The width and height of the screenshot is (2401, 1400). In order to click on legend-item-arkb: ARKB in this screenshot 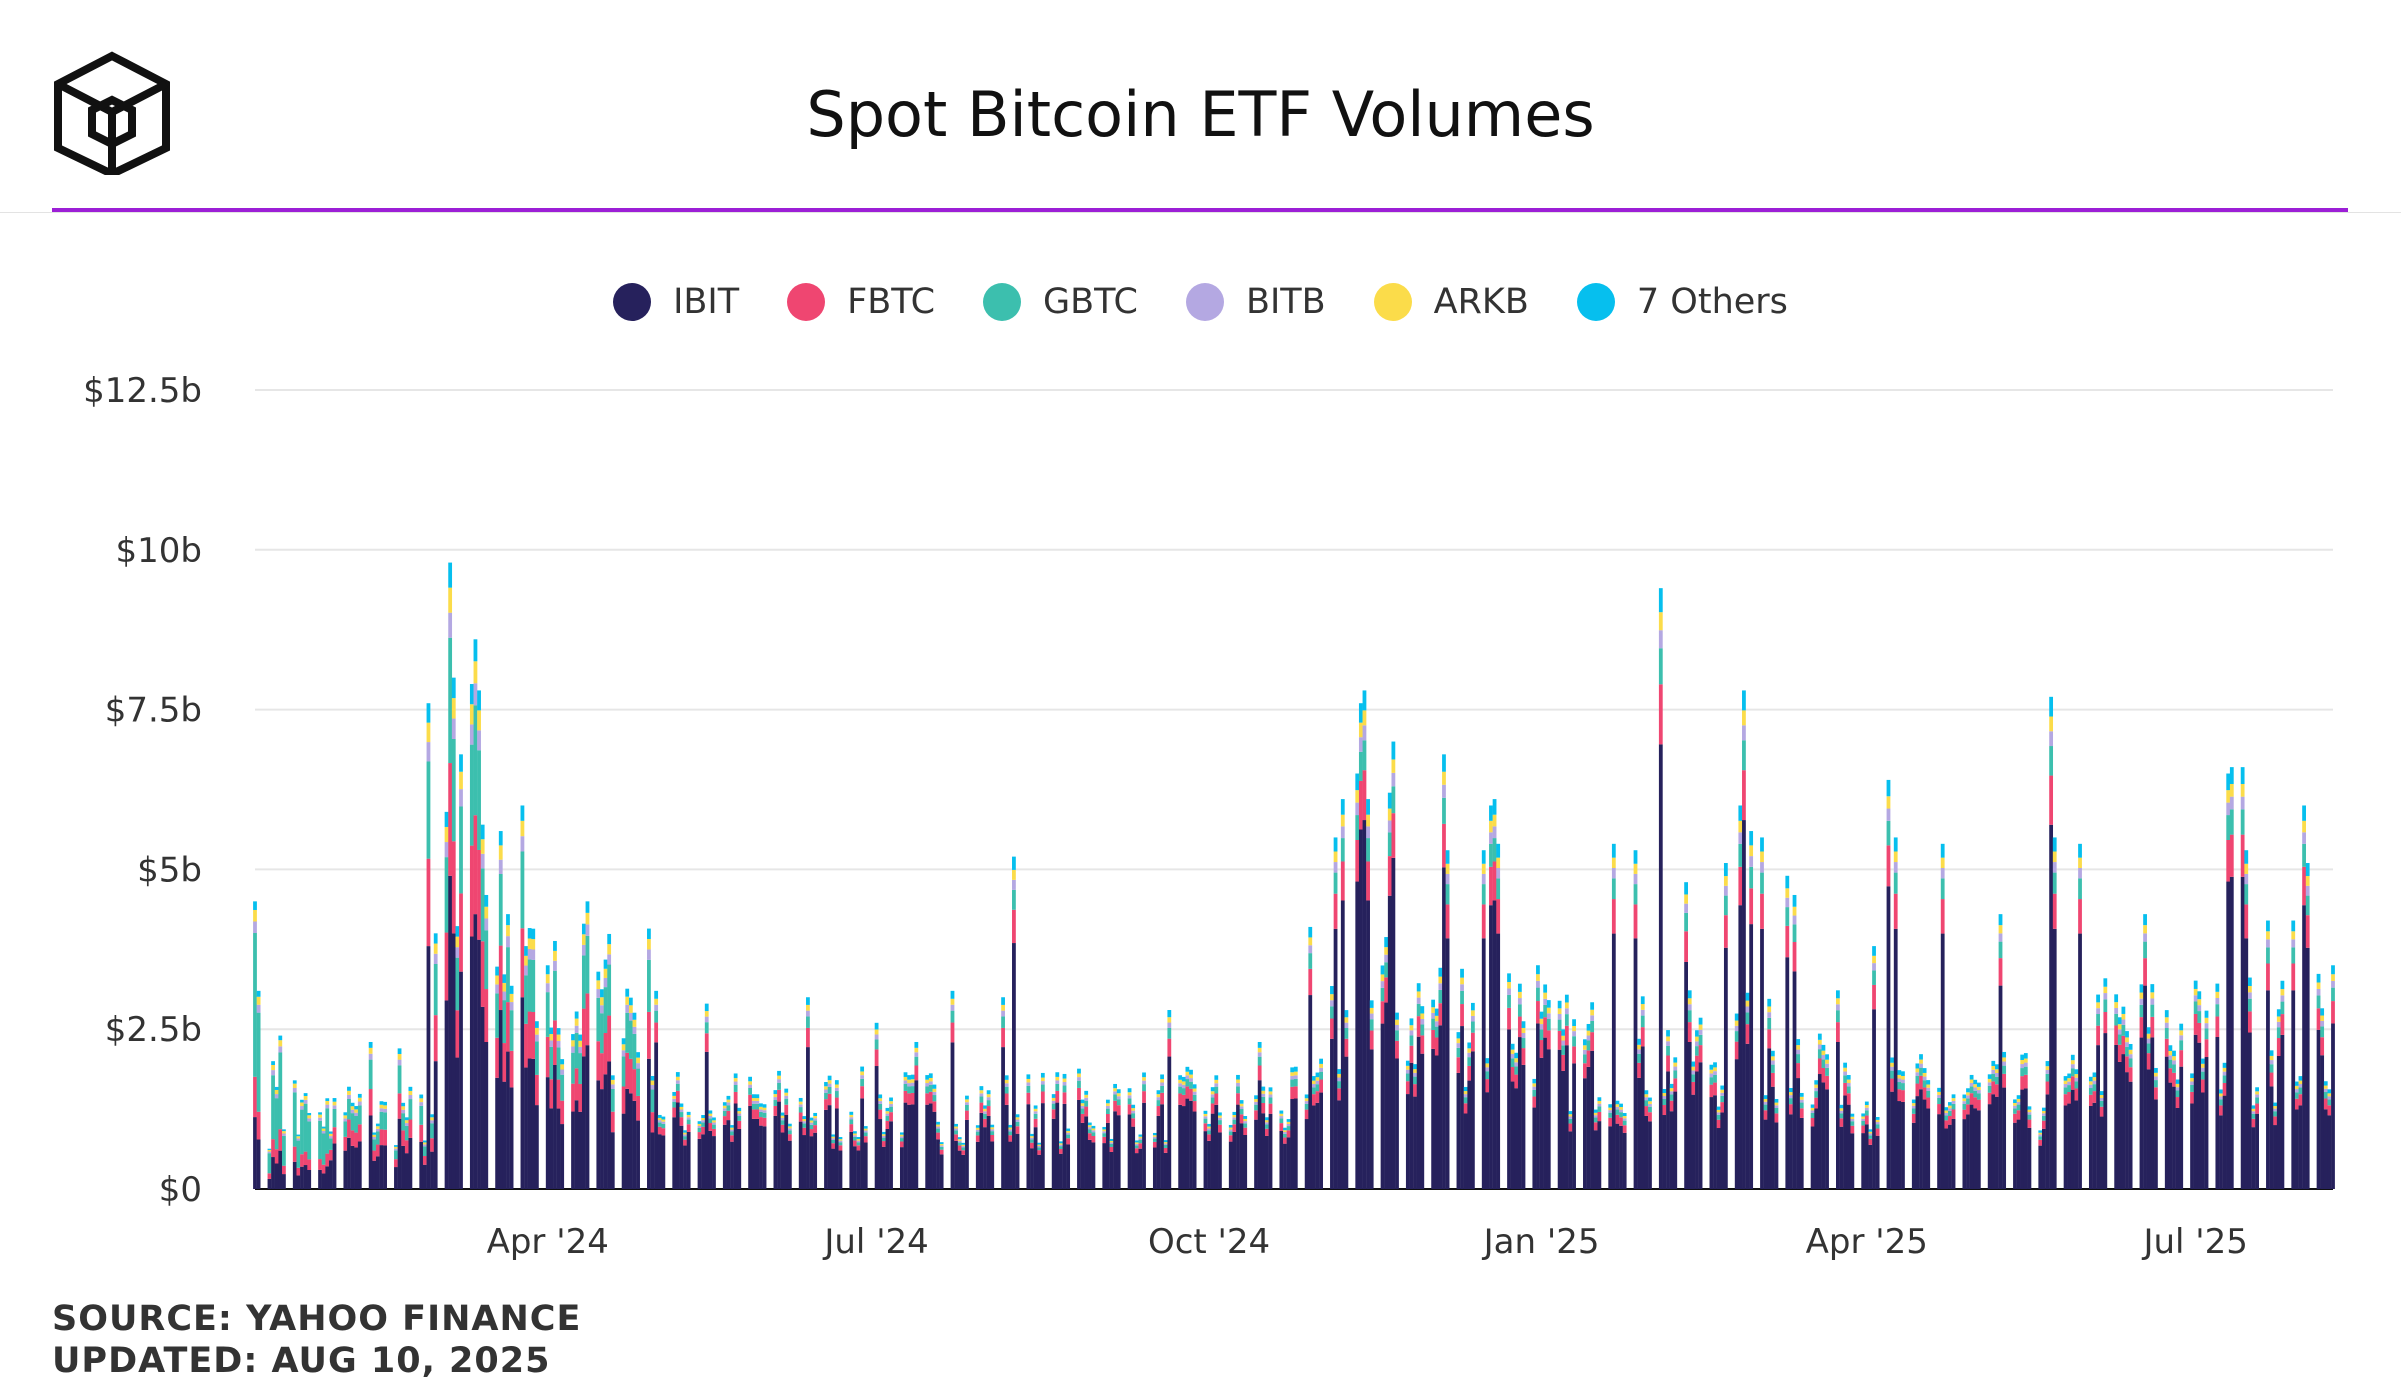, I will do `click(1451, 302)`.